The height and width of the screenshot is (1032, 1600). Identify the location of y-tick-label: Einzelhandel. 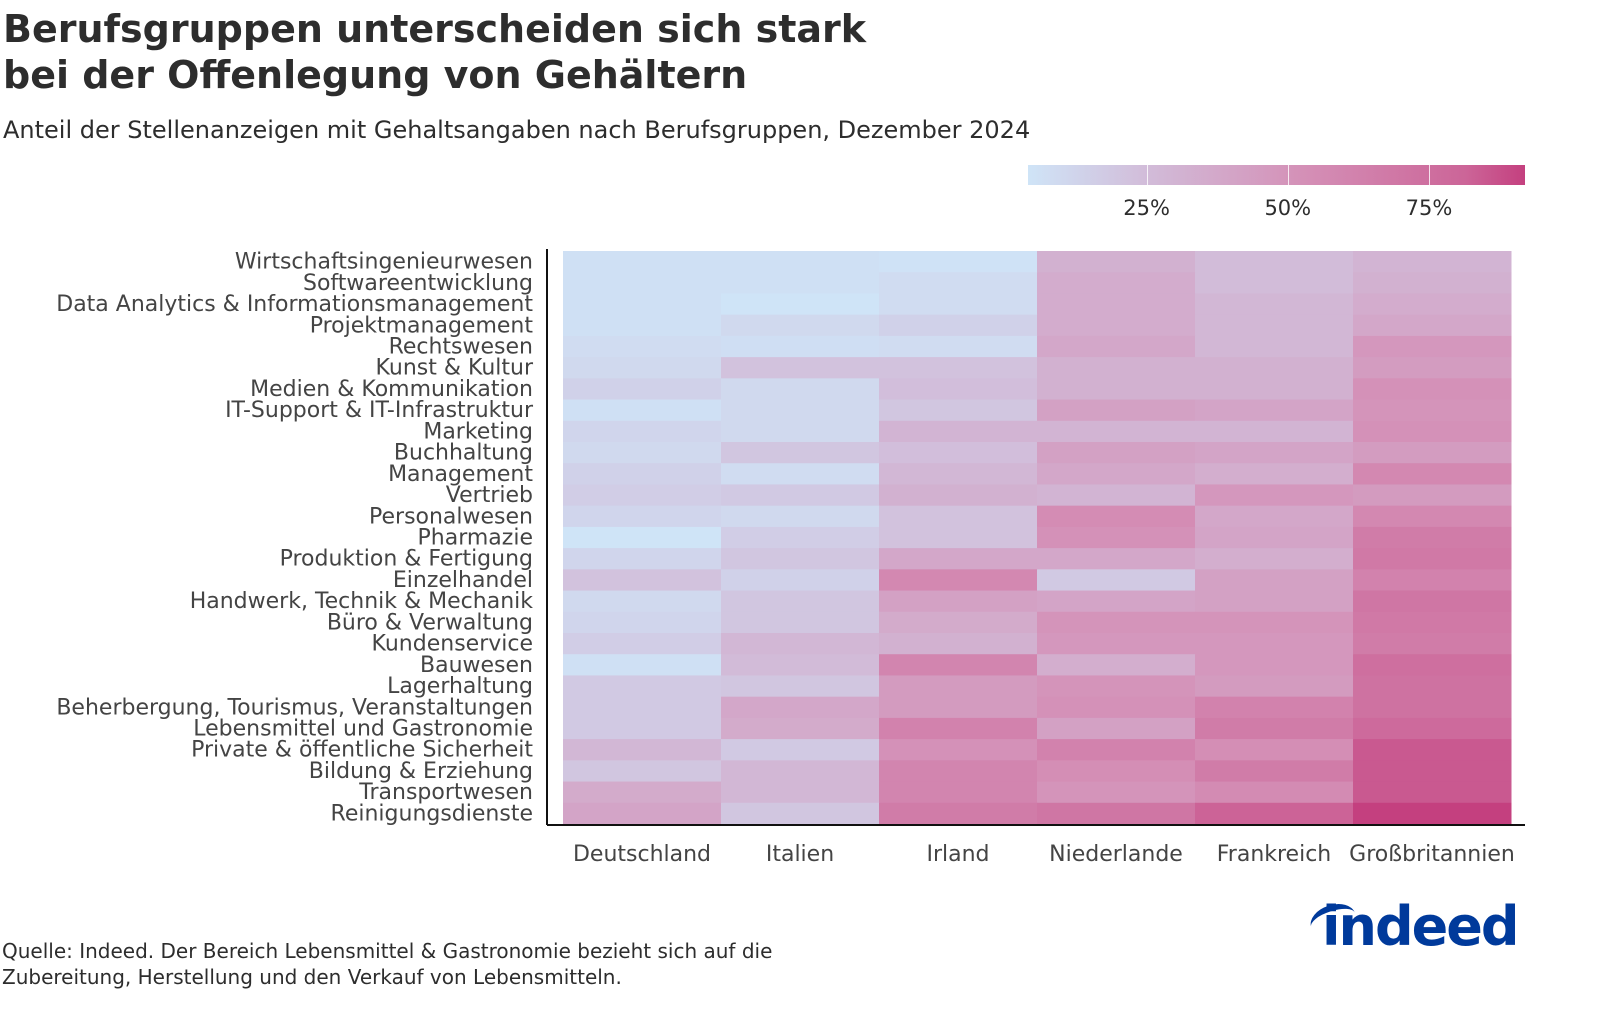
(463, 580).